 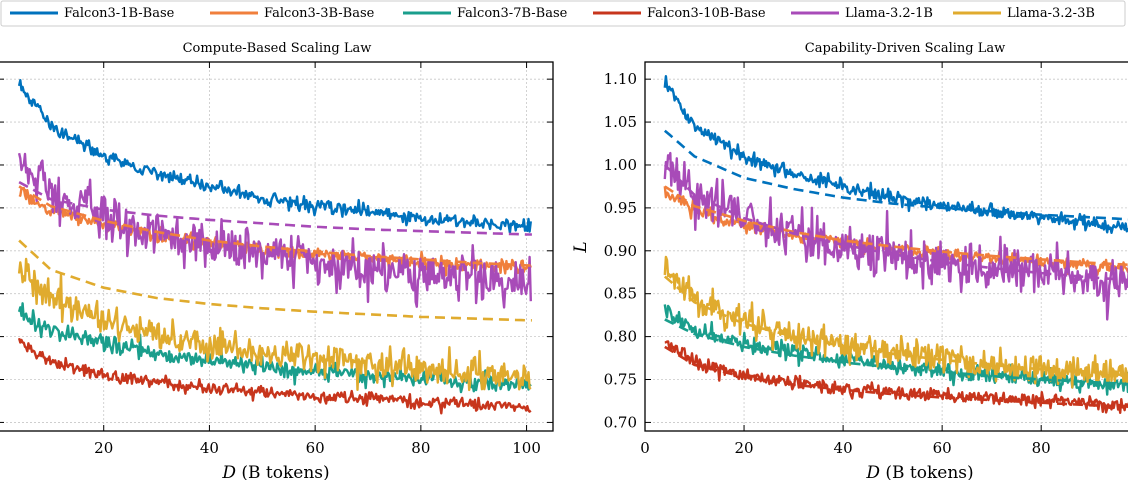 What do you see at coordinates (277, 48) in the screenshot?
I see `panel-title: Compute-Based Scaling Law` at bounding box center [277, 48].